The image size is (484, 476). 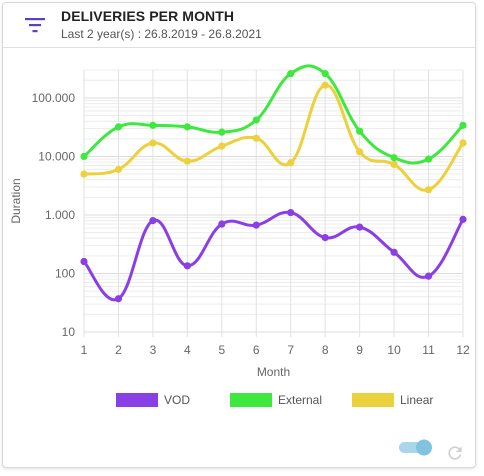 What do you see at coordinates (290, 350) in the screenshot?
I see `x-tick-label: 7` at bounding box center [290, 350].